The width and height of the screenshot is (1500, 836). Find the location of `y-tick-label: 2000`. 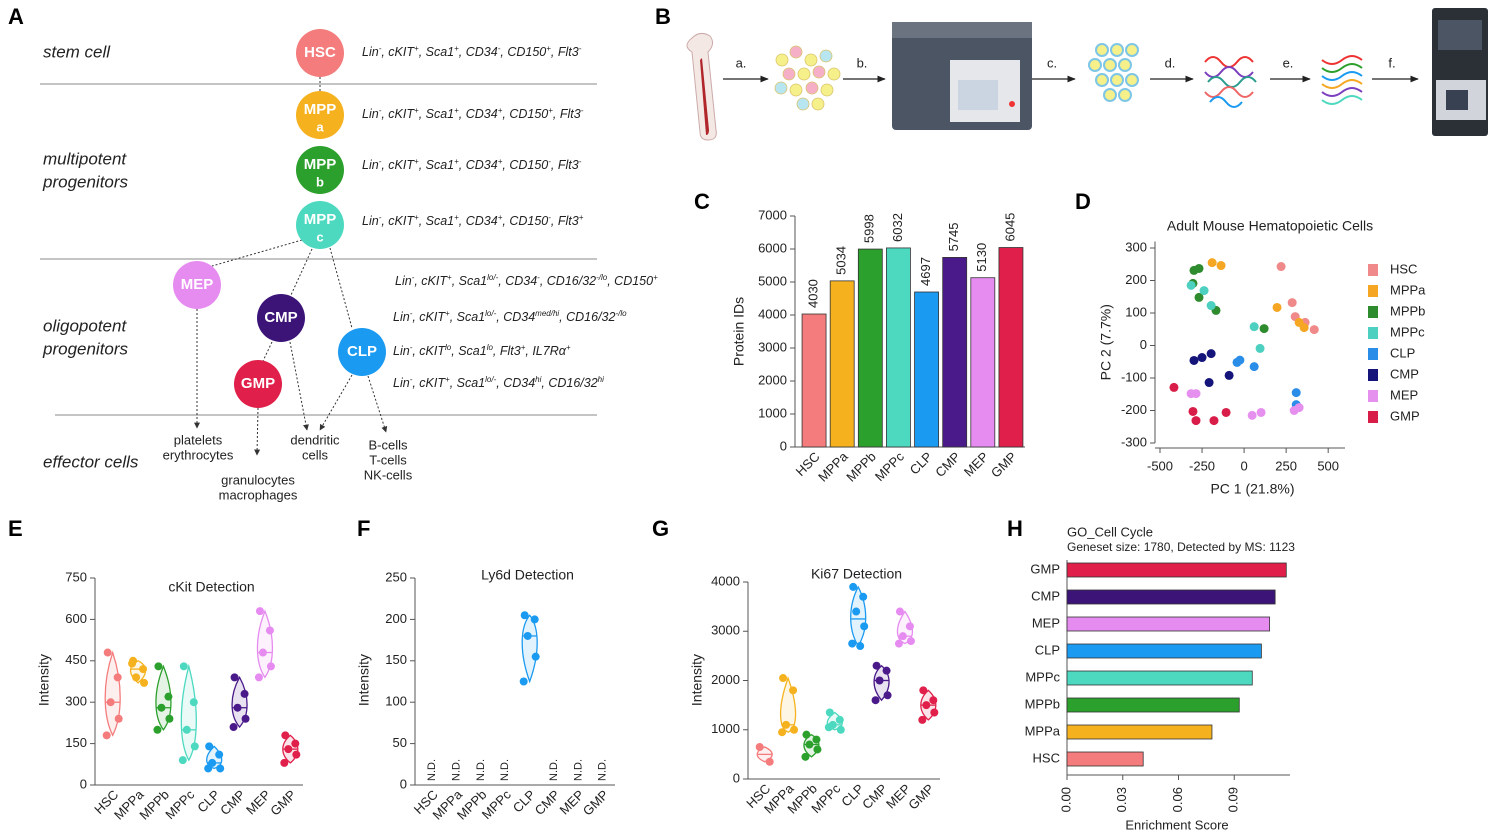

y-tick-label: 2000 is located at coordinates (725, 679).